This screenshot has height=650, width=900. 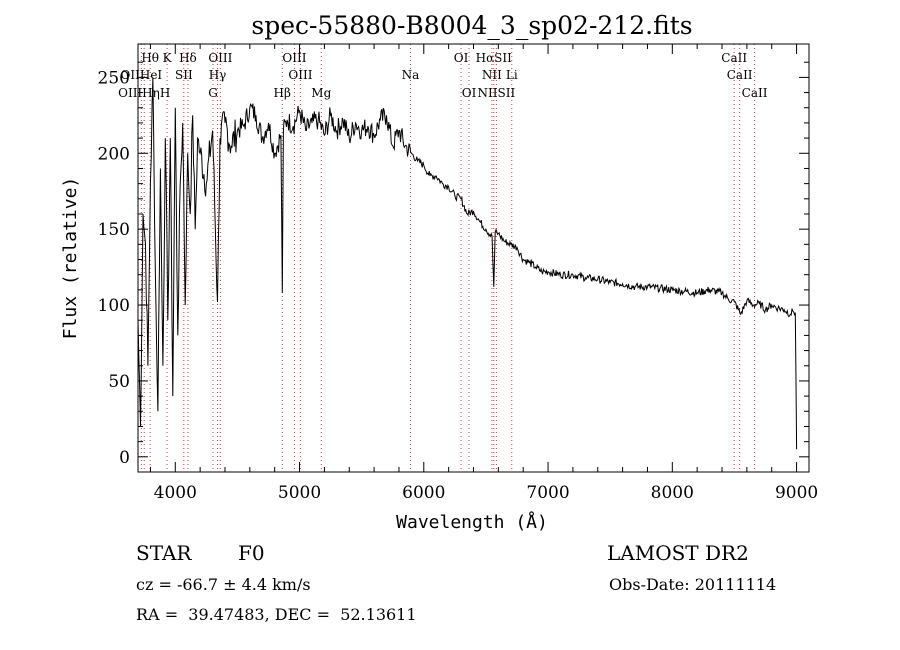 What do you see at coordinates (70, 258) in the screenshot?
I see `y-axis-label: Flux (relative)` at bounding box center [70, 258].